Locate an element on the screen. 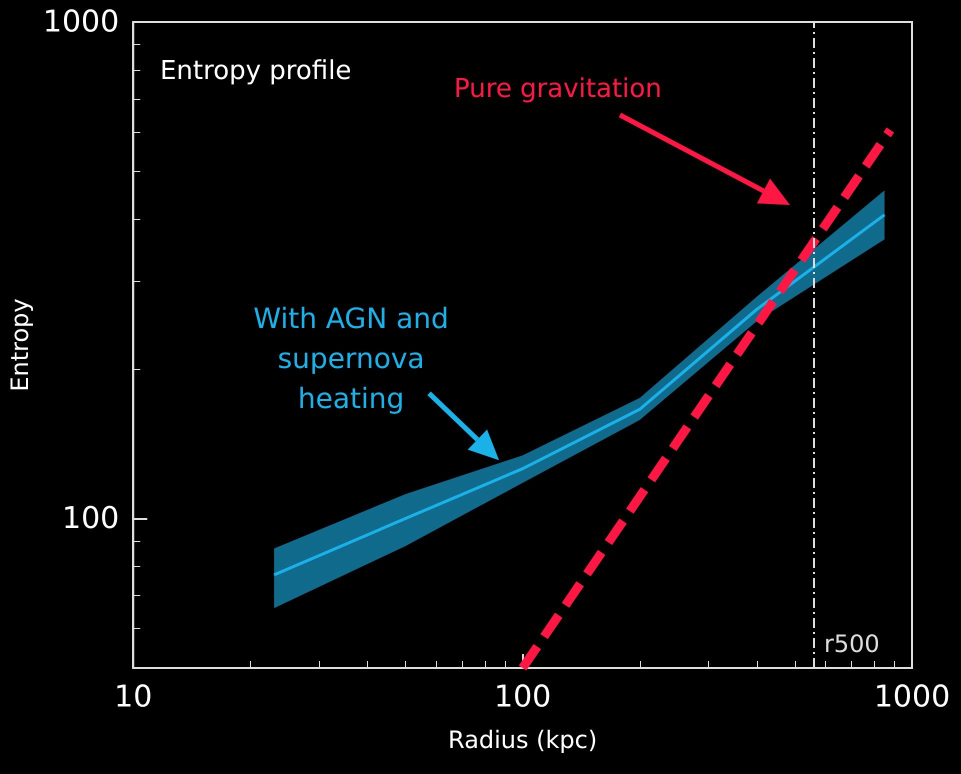  annotation: Pure gravitation is located at coordinates (558, 89).